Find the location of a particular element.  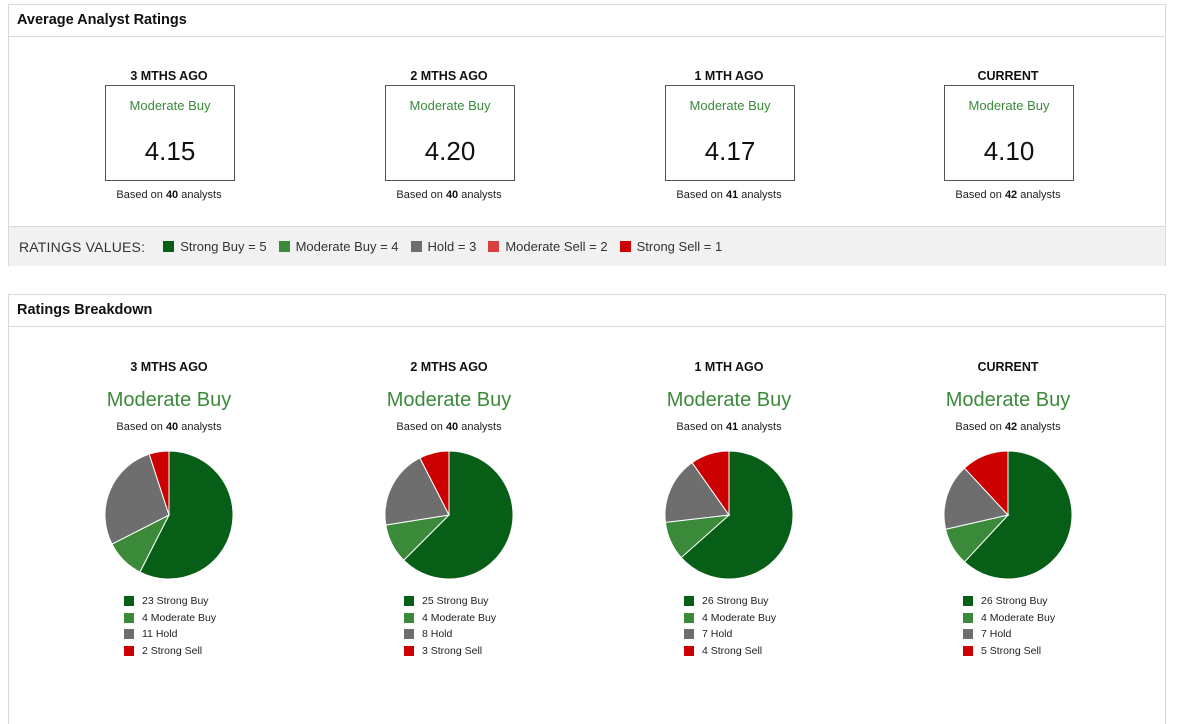

pie-legend-item: 23 Strong Buy is located at coordinates (170, 601).